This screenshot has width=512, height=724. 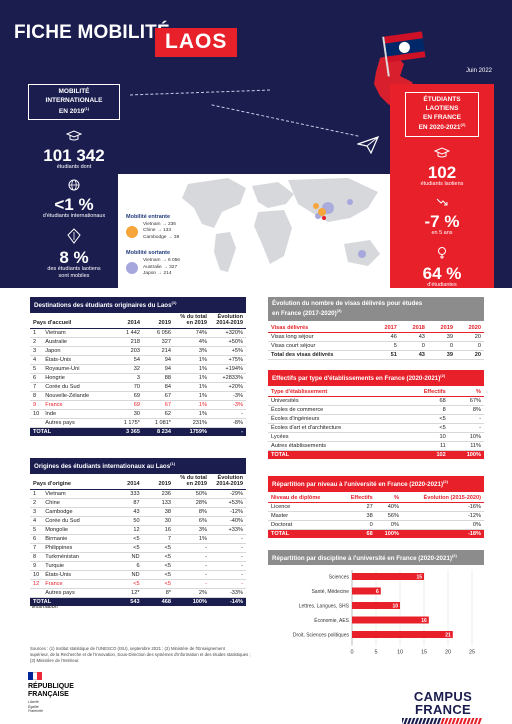 What do you see at coordinates (36, 521) in the screenshot?
I see `rank-cell: 4` at bounding box center [36, 521].